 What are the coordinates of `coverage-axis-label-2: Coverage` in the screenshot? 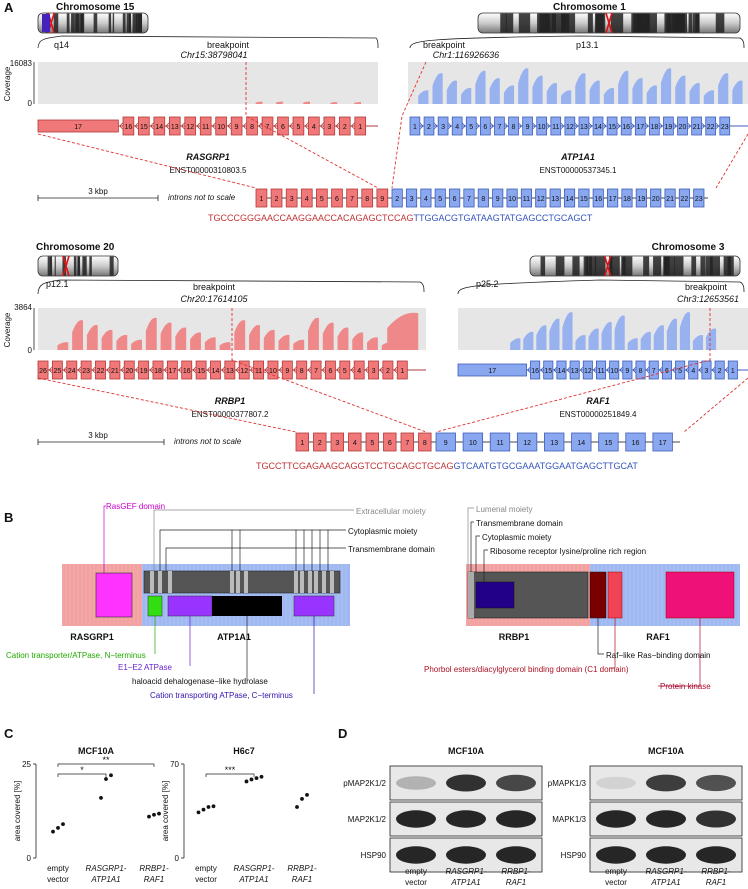 It's located at (7, 329).